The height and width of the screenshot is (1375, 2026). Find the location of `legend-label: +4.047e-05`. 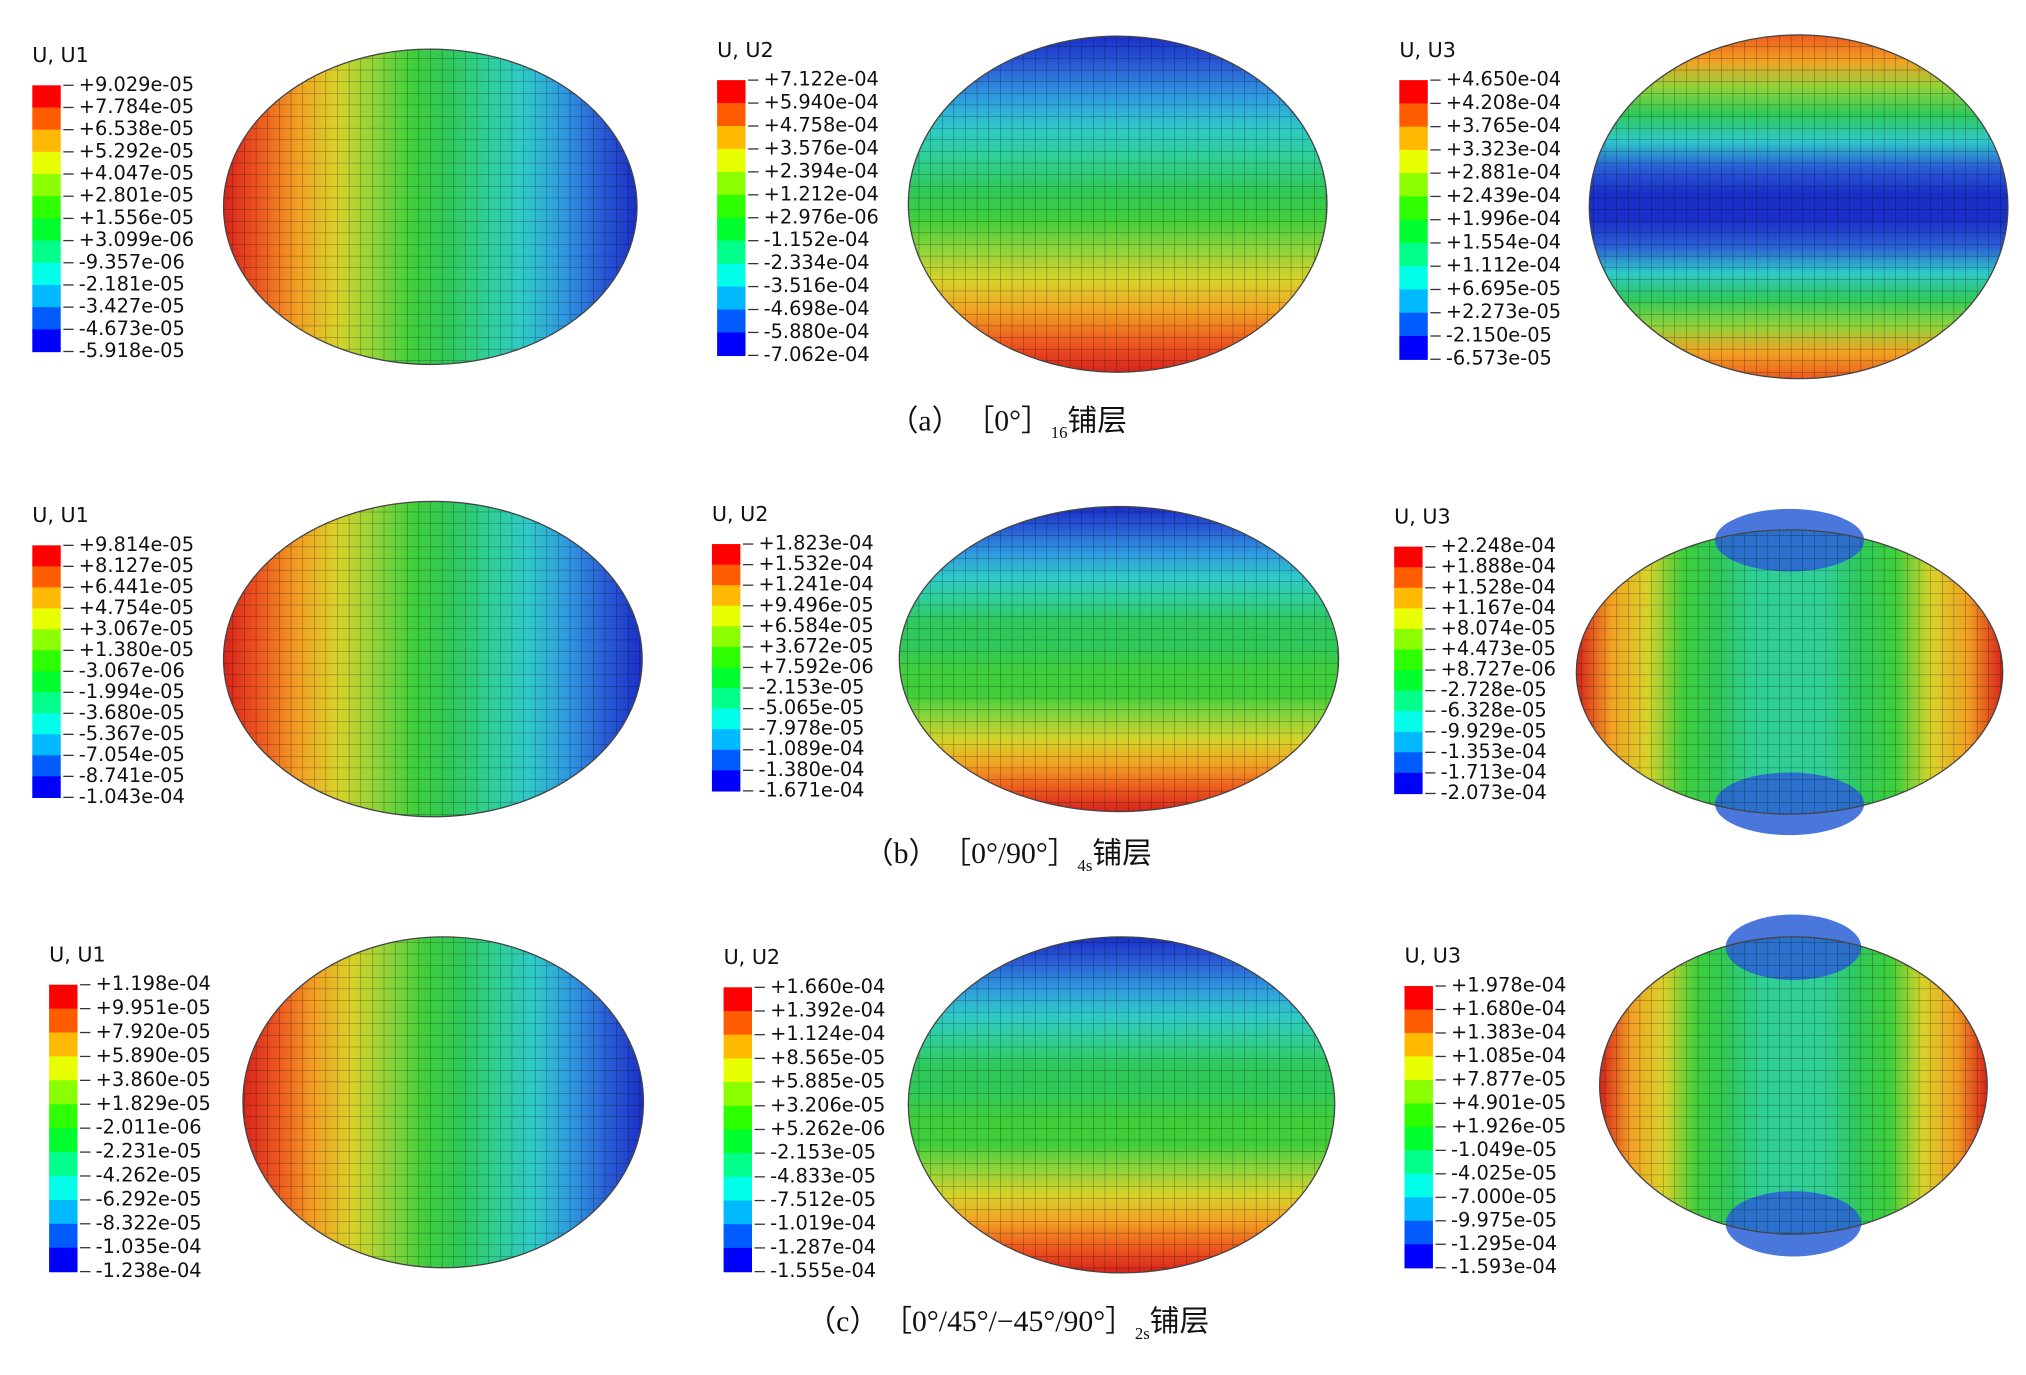

legend-label: +4.047e-05 is located at coordinates (136, 173).